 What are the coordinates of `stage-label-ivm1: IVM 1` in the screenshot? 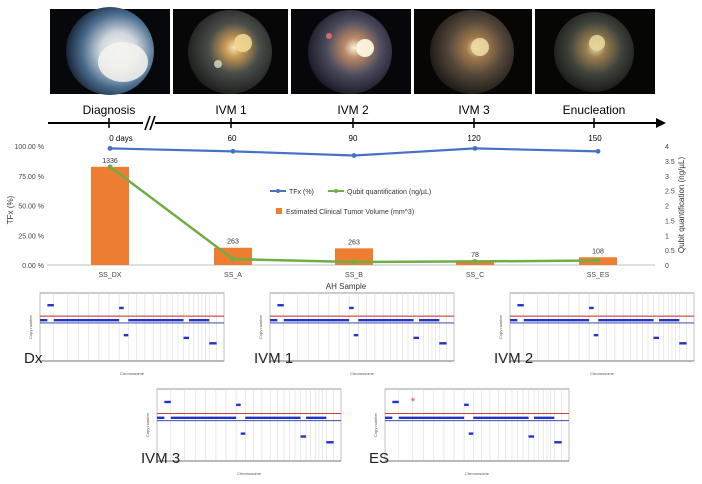 It's located at (231, 110).